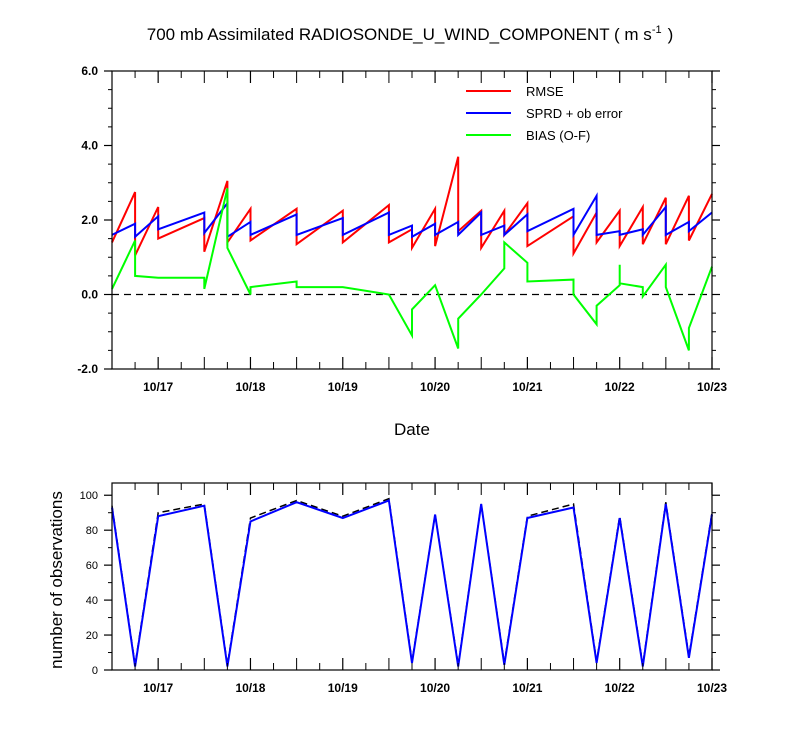 The image size is (800, 750). I want to click on bottom-x-tick-label: 10/21, so click(527, 688).